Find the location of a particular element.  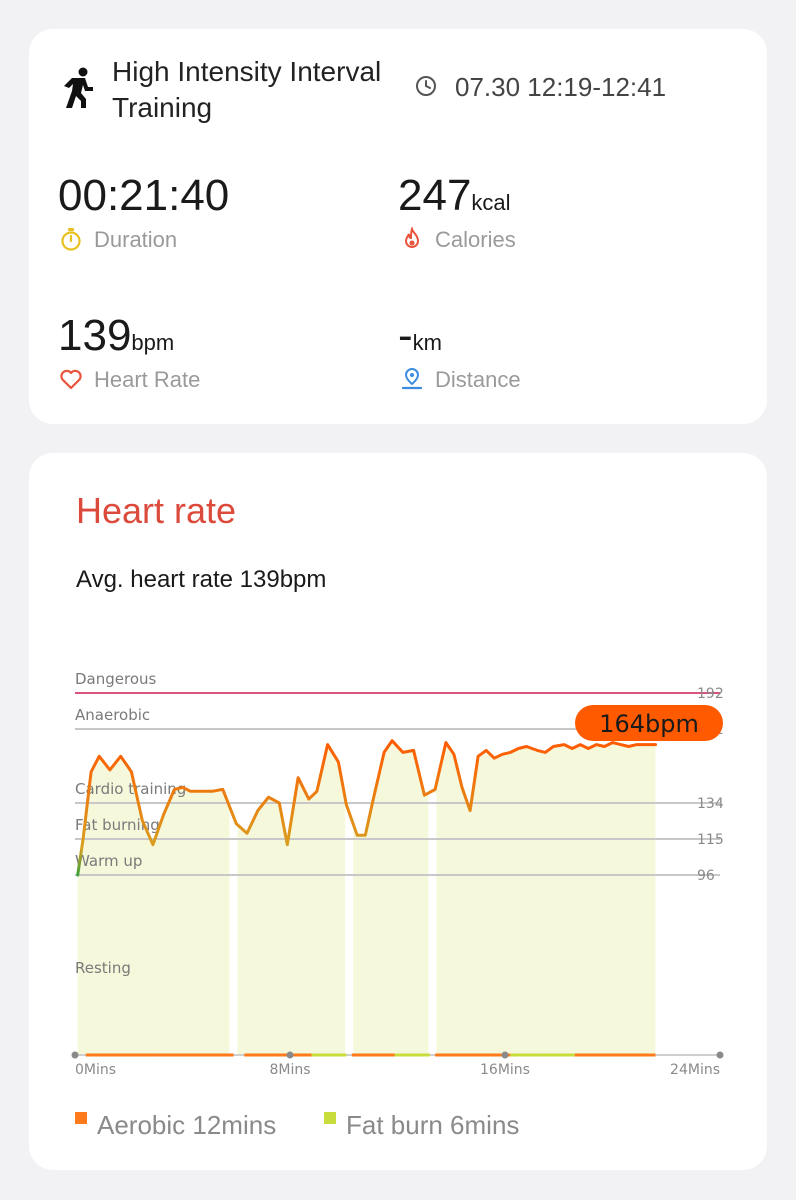

flame-icon is located at coordinates (412, 237).